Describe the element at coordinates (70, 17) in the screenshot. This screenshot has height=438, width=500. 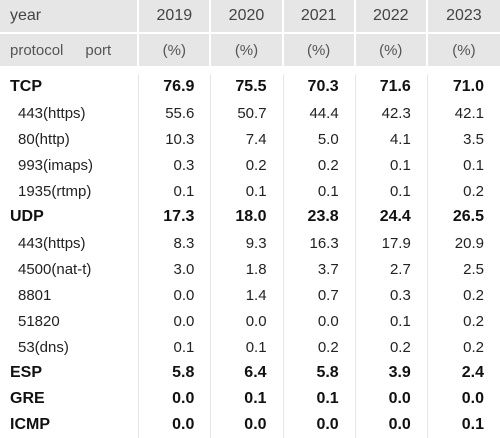
I see `year-header-label: year` at that location.